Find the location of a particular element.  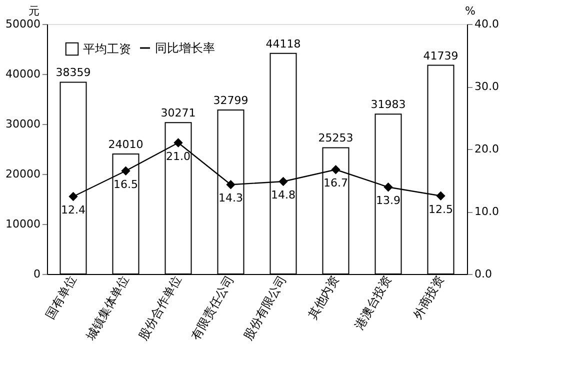

data-label: 44118 is located at coordinates (283, 43).